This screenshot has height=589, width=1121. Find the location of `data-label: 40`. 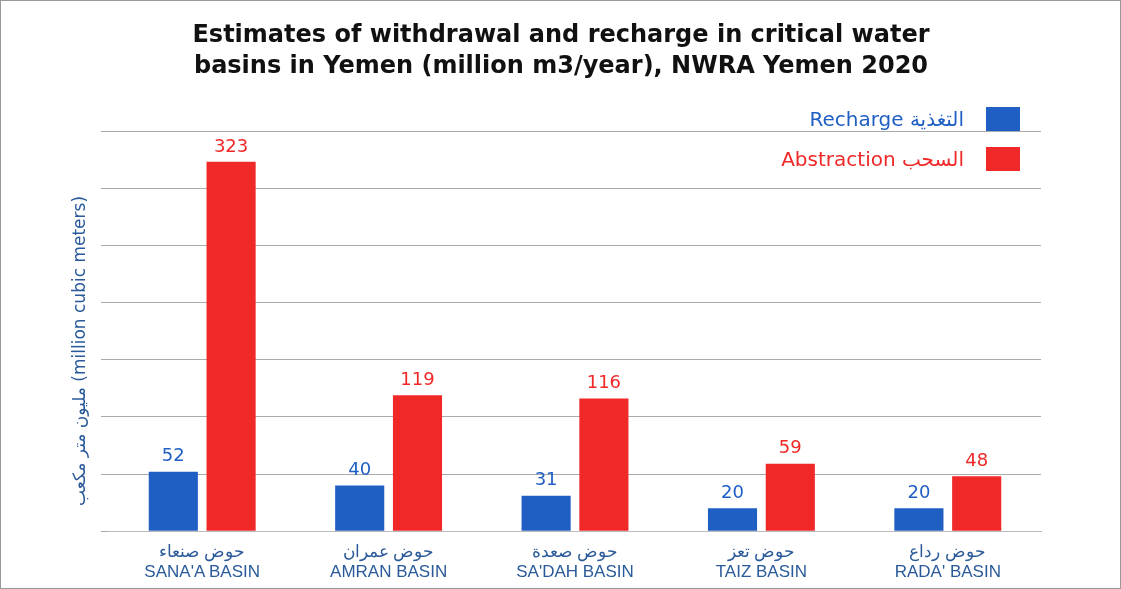

data-label: 40 is located at coordinates (360, 469).